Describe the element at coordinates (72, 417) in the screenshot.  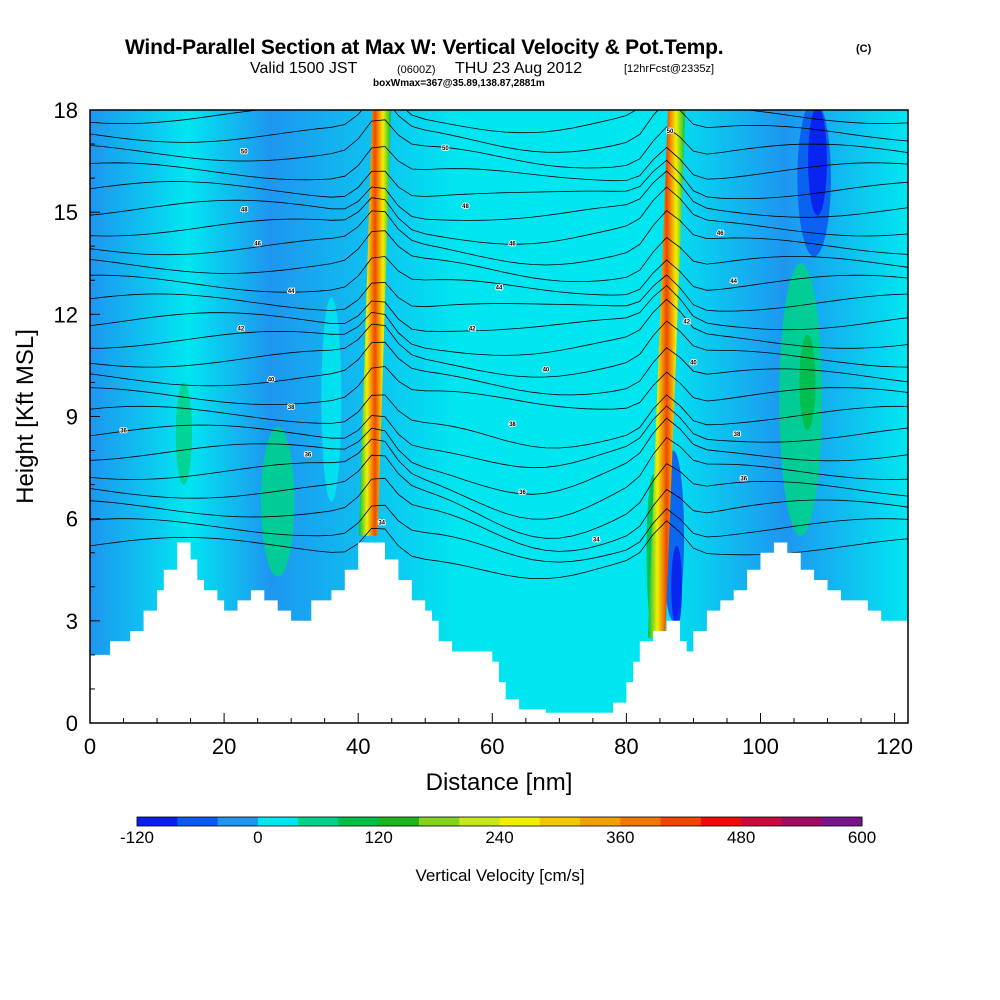
I see `y-tick-label: 9` at that location.